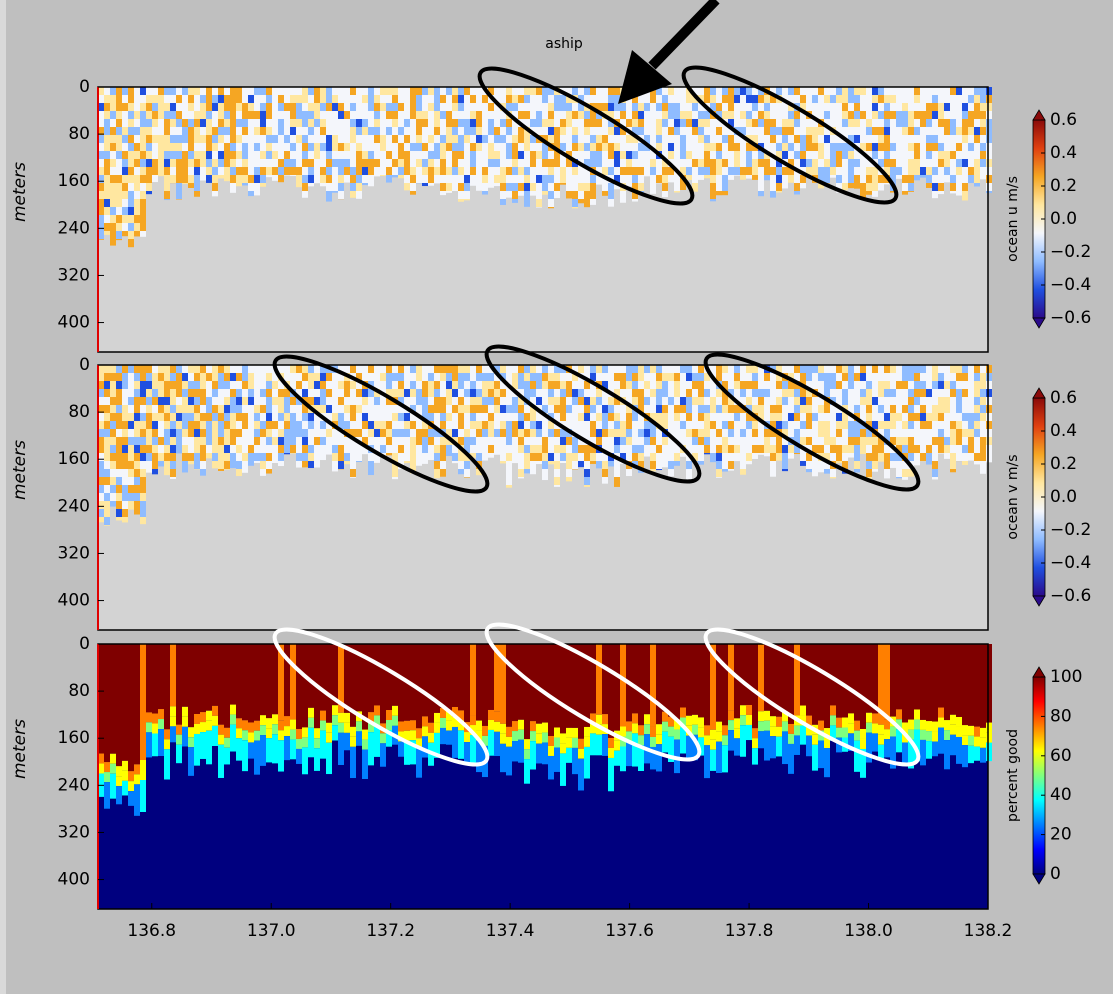 This screenshot has height=994, width=1113. I want to click on colorbar-tick-label: −0.2, so click(1070, 530).